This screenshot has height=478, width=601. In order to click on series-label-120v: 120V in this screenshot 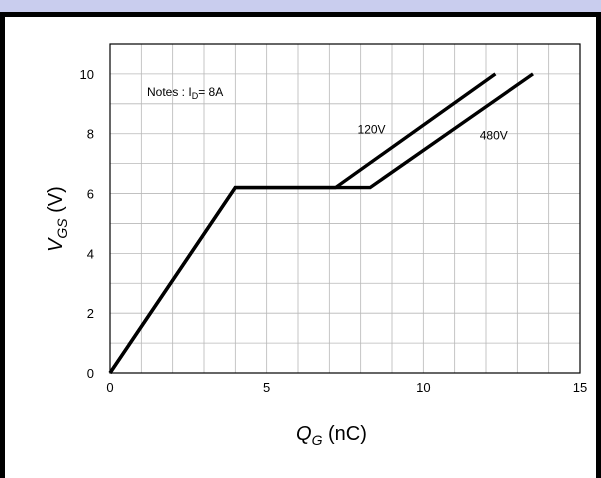, I will do `click(372, 130)`.